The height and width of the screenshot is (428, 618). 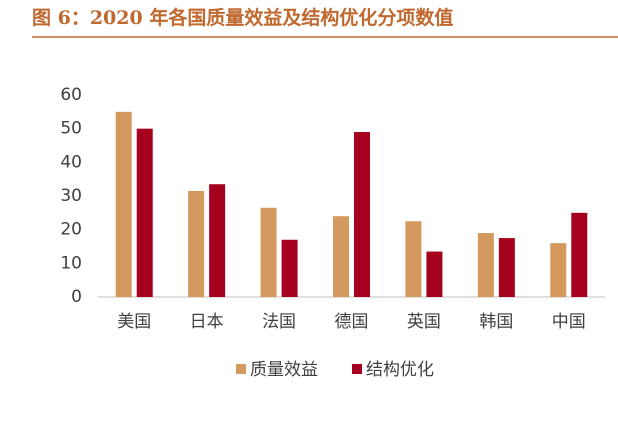 I want to click on y-tick-label: 50, so click(x=71, y=129).